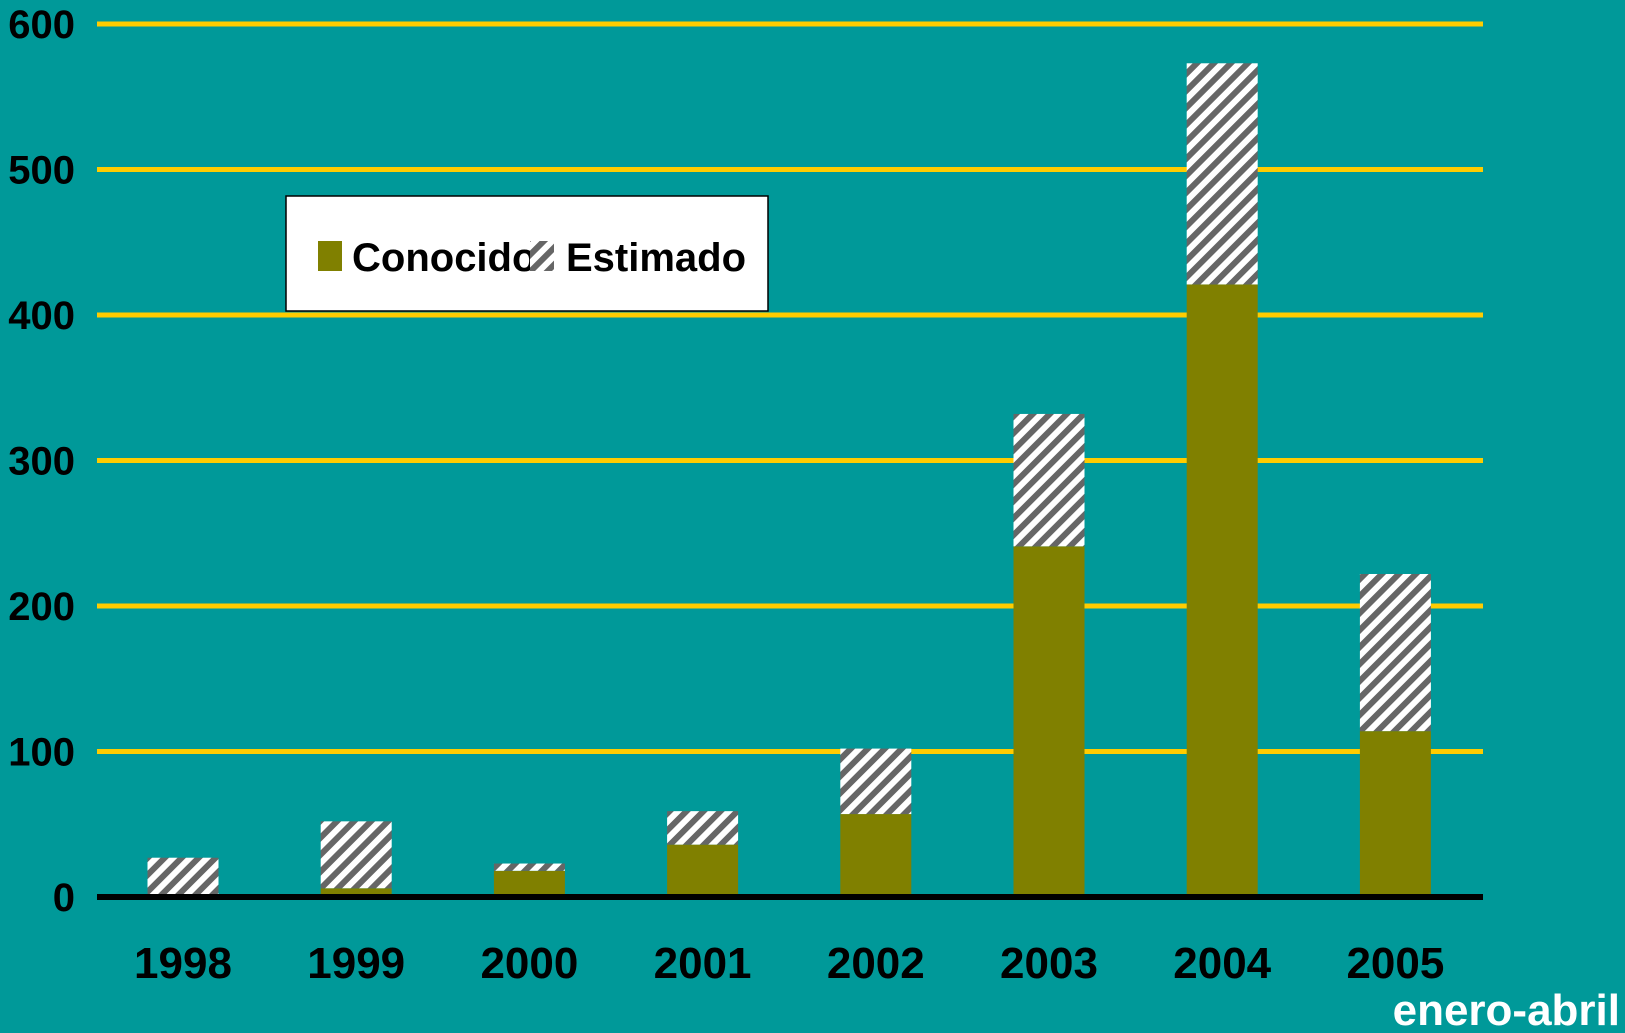 This screenshot has width=1625, height=1033. Describe the element at coordinates (1395, 814) in the screenshot. I see `bar-conocido-2005` at that location.